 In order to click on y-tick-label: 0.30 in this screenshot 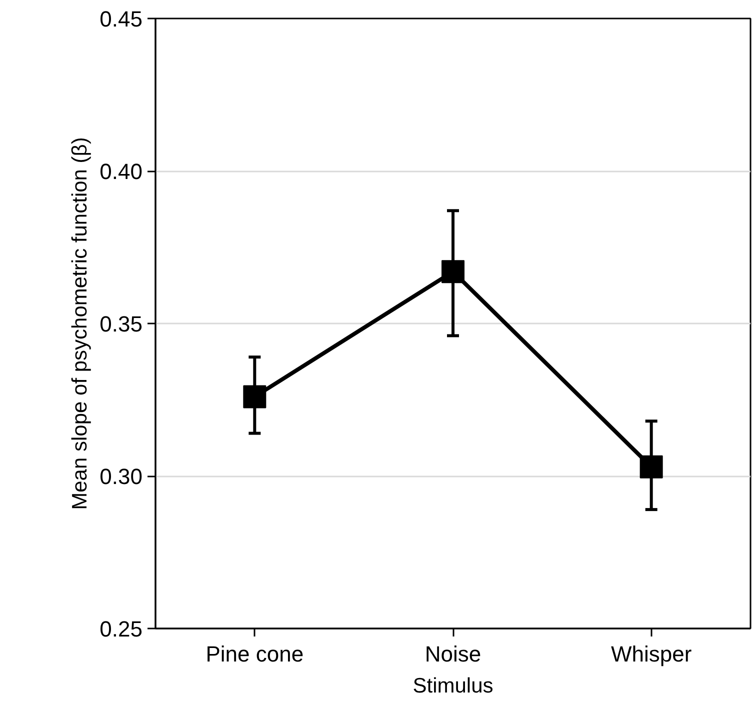, I will do `click(121, 476)`.